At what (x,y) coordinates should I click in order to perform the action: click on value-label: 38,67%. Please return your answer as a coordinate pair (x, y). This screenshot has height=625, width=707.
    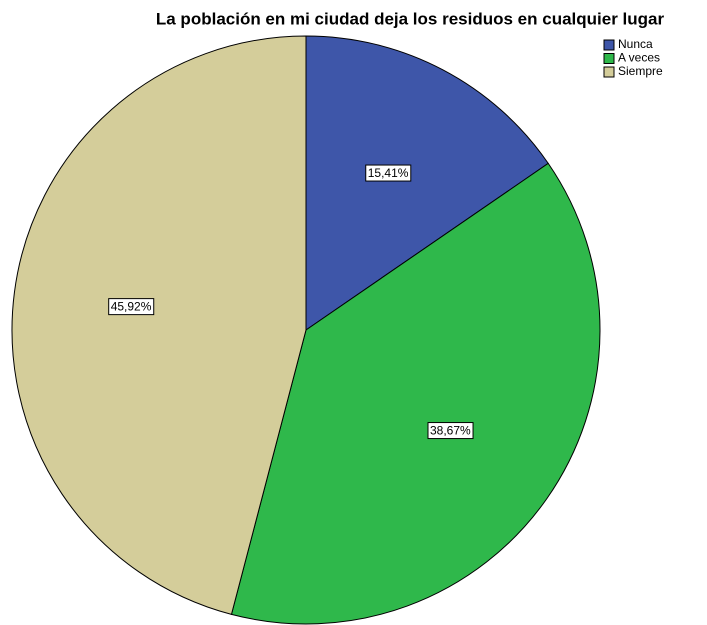
    Looking at the image, I should click on (450, 431).